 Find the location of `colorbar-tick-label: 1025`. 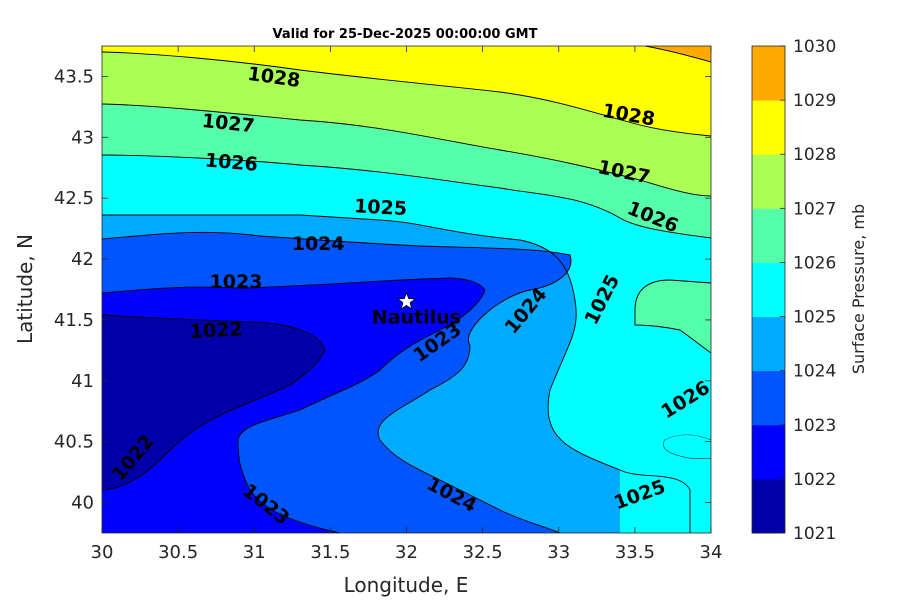

colorbar-tick-label: 1025 is located at coordinates (814, 318).